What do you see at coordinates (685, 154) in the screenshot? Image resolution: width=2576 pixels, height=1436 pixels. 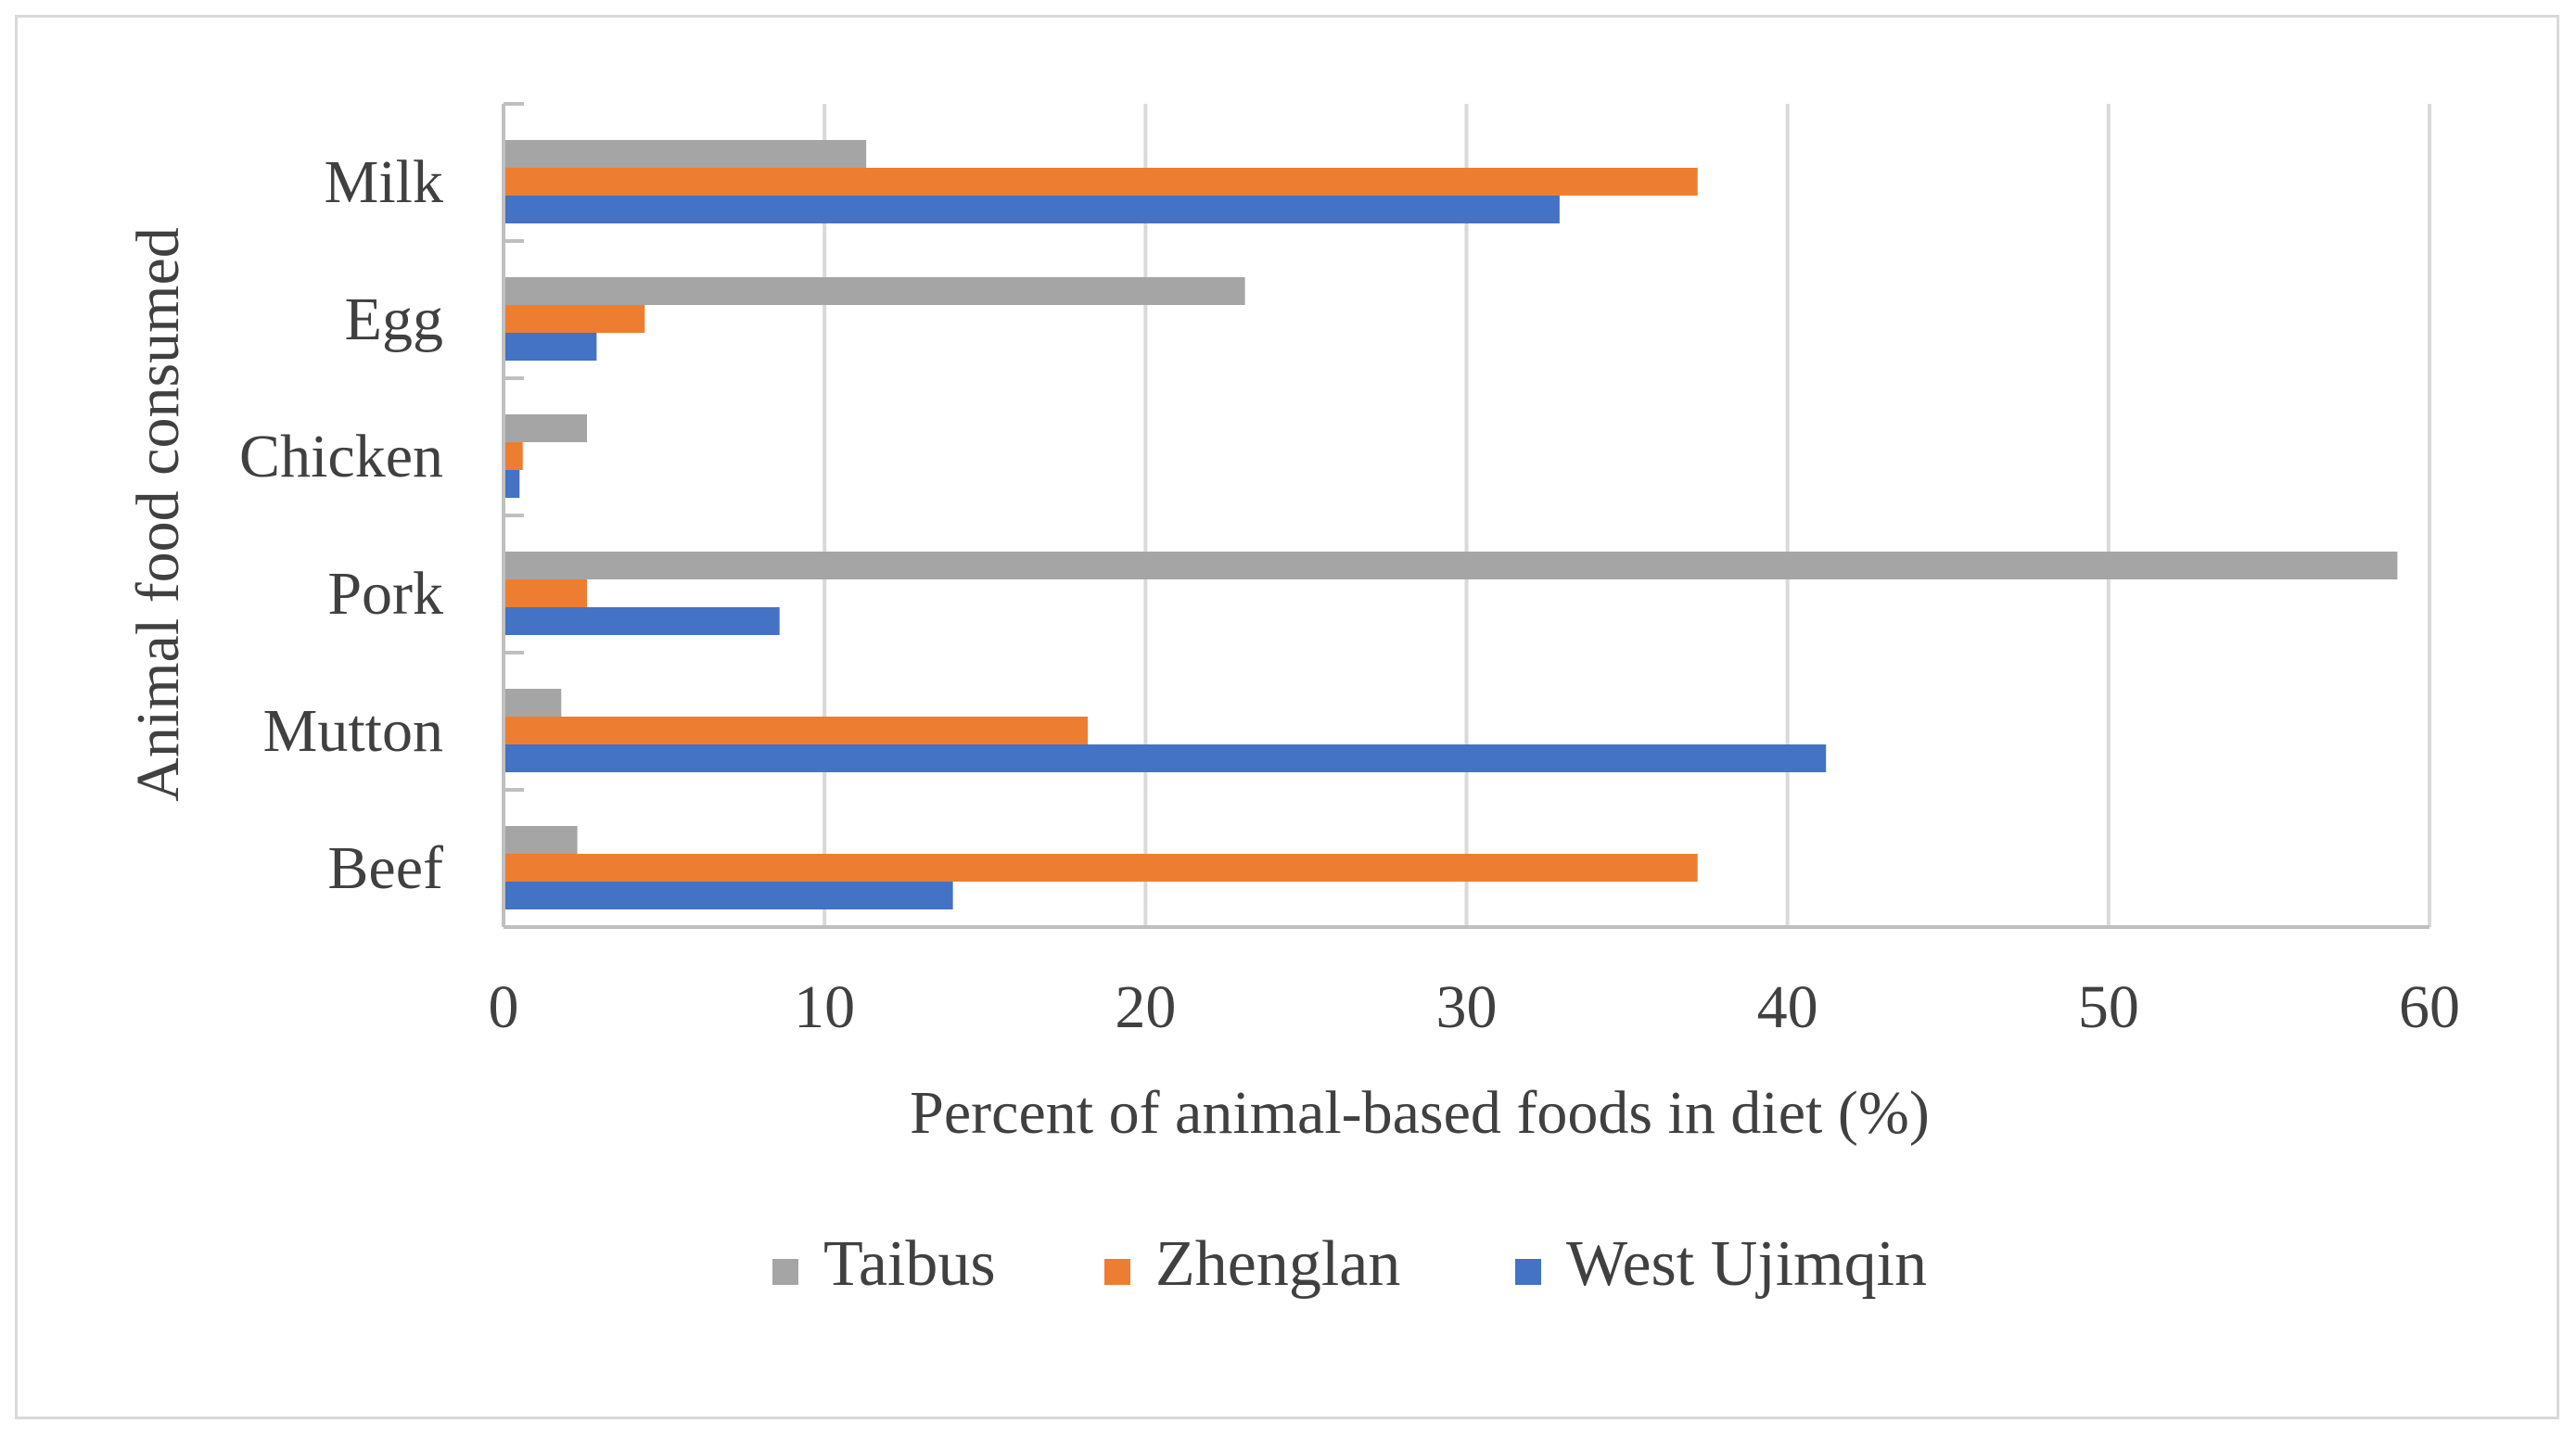 I see `bar-taibus-milk` at bounding box center [685, 154].